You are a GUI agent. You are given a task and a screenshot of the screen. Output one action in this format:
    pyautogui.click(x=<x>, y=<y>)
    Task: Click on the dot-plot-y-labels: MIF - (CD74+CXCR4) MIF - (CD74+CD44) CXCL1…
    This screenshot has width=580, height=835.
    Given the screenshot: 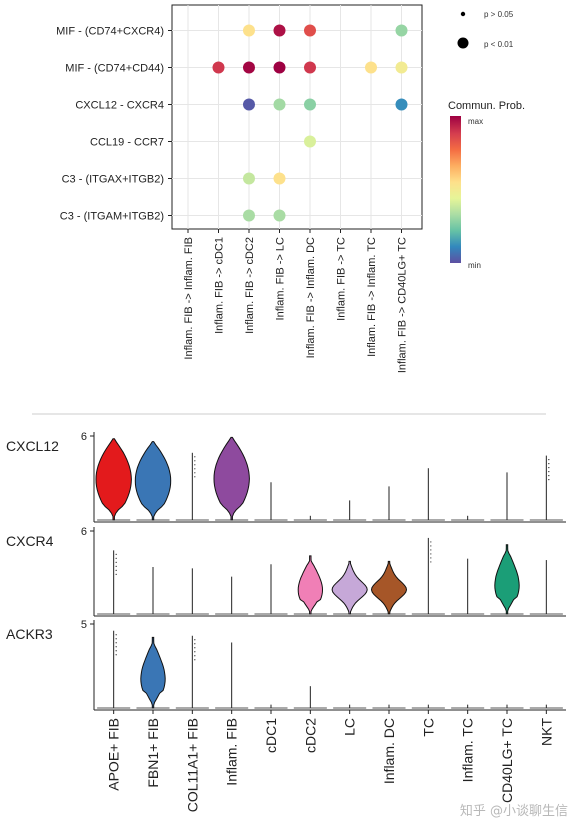 What is the action you would take?
    pyautogui.click(x=114, y=124)
    